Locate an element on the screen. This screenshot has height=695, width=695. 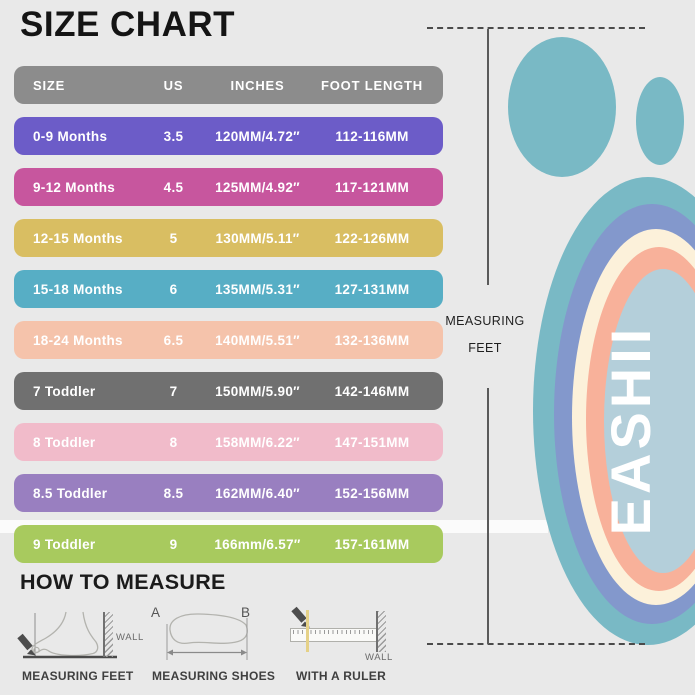
us-cell: 5 is located at coordinates (173, 238).